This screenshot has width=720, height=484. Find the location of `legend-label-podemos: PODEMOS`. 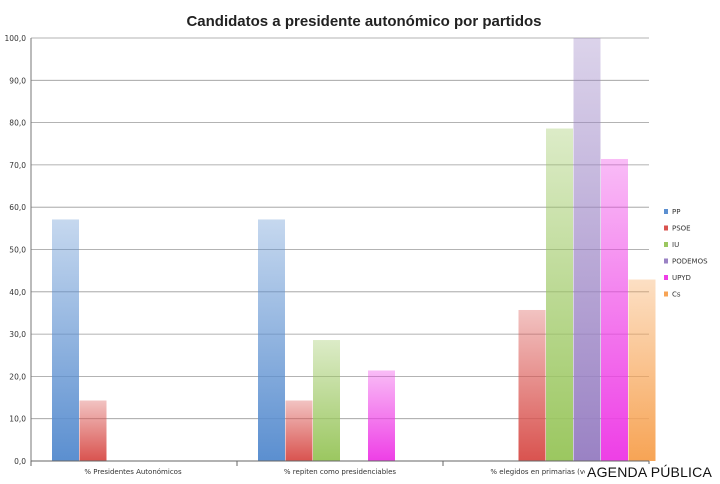

legend-label-podemos: PODEMOS is located at coordinates (690, 262).